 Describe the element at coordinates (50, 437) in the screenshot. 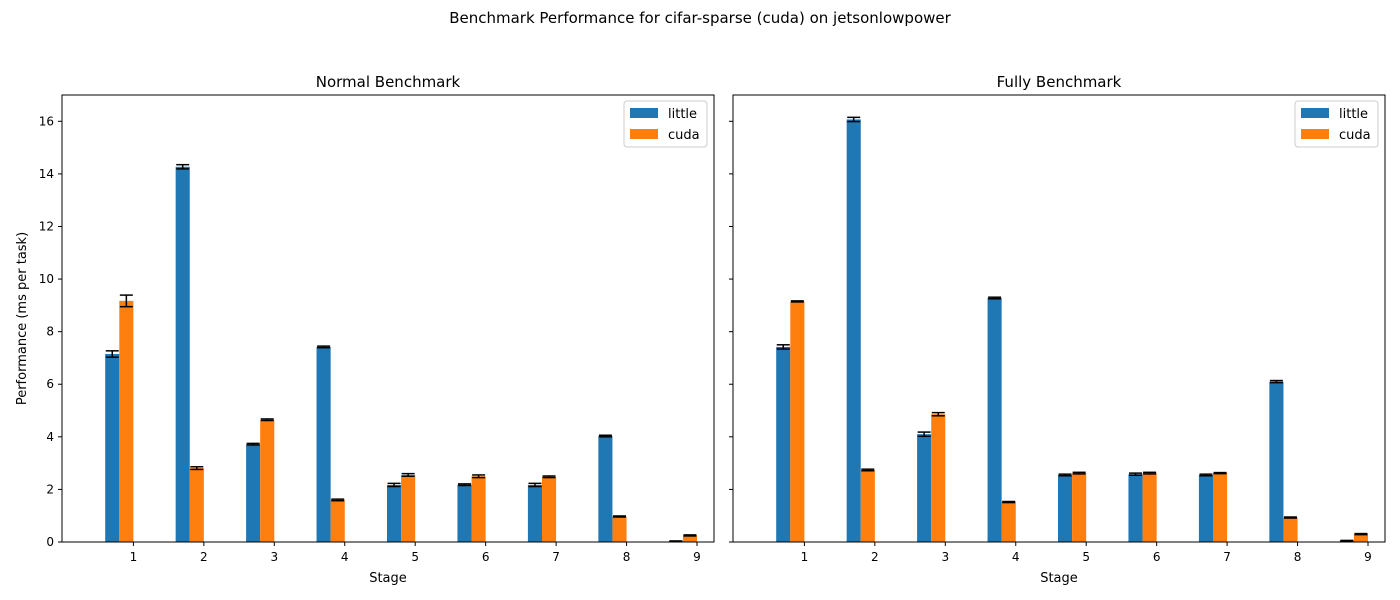

I see `y-tick-label: 4` at that location.